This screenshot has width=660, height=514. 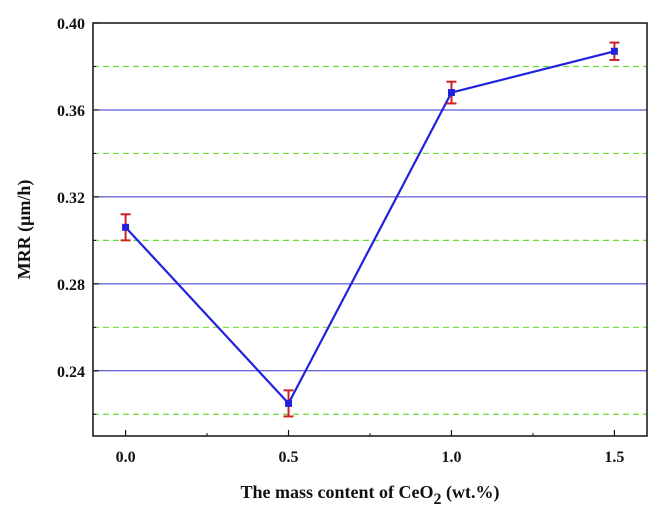 What do you see at coordinates (71, 285) in the screenshot?
I see `y-tick-label: 0.28` at bounding box center [71, 285].